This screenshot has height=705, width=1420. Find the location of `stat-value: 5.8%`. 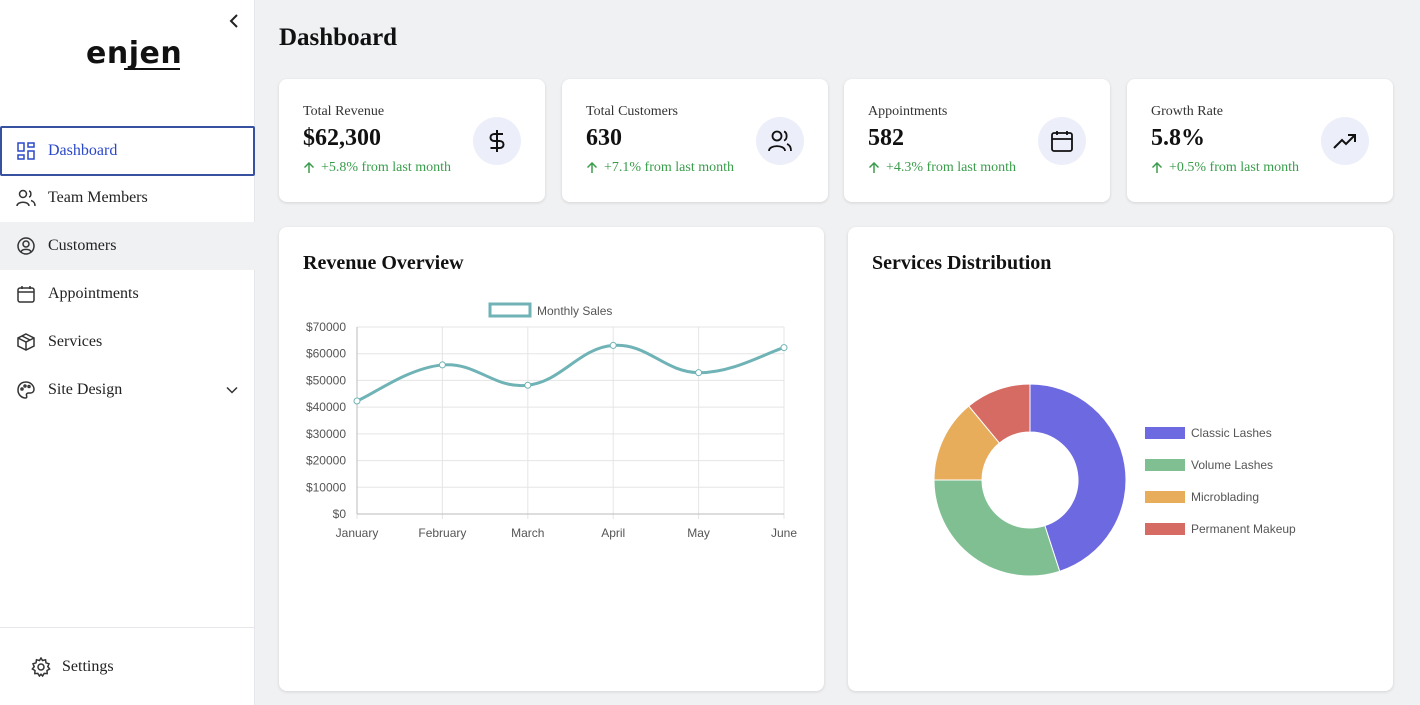

stat-value: 5.8% is located at coordinates (1178, 138).